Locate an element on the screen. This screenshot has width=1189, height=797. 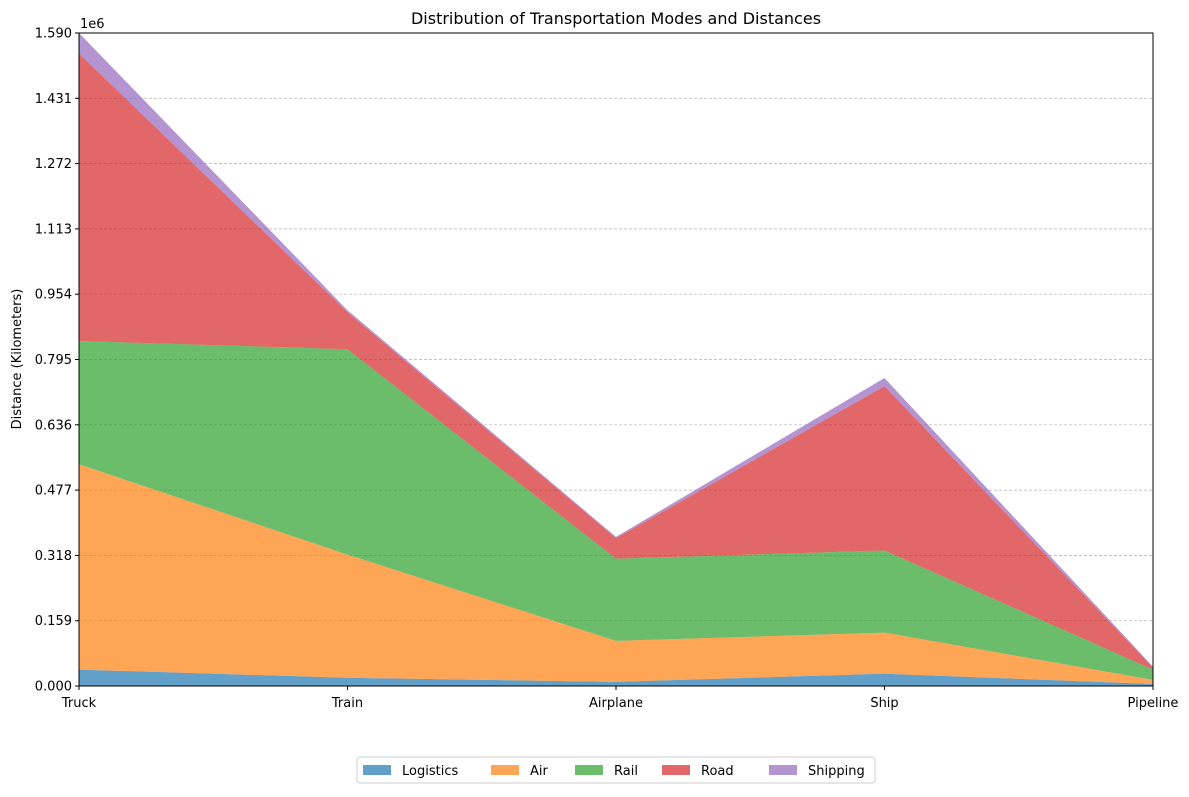
legend-label-rail: Rail is located at coordinates (626, 771).